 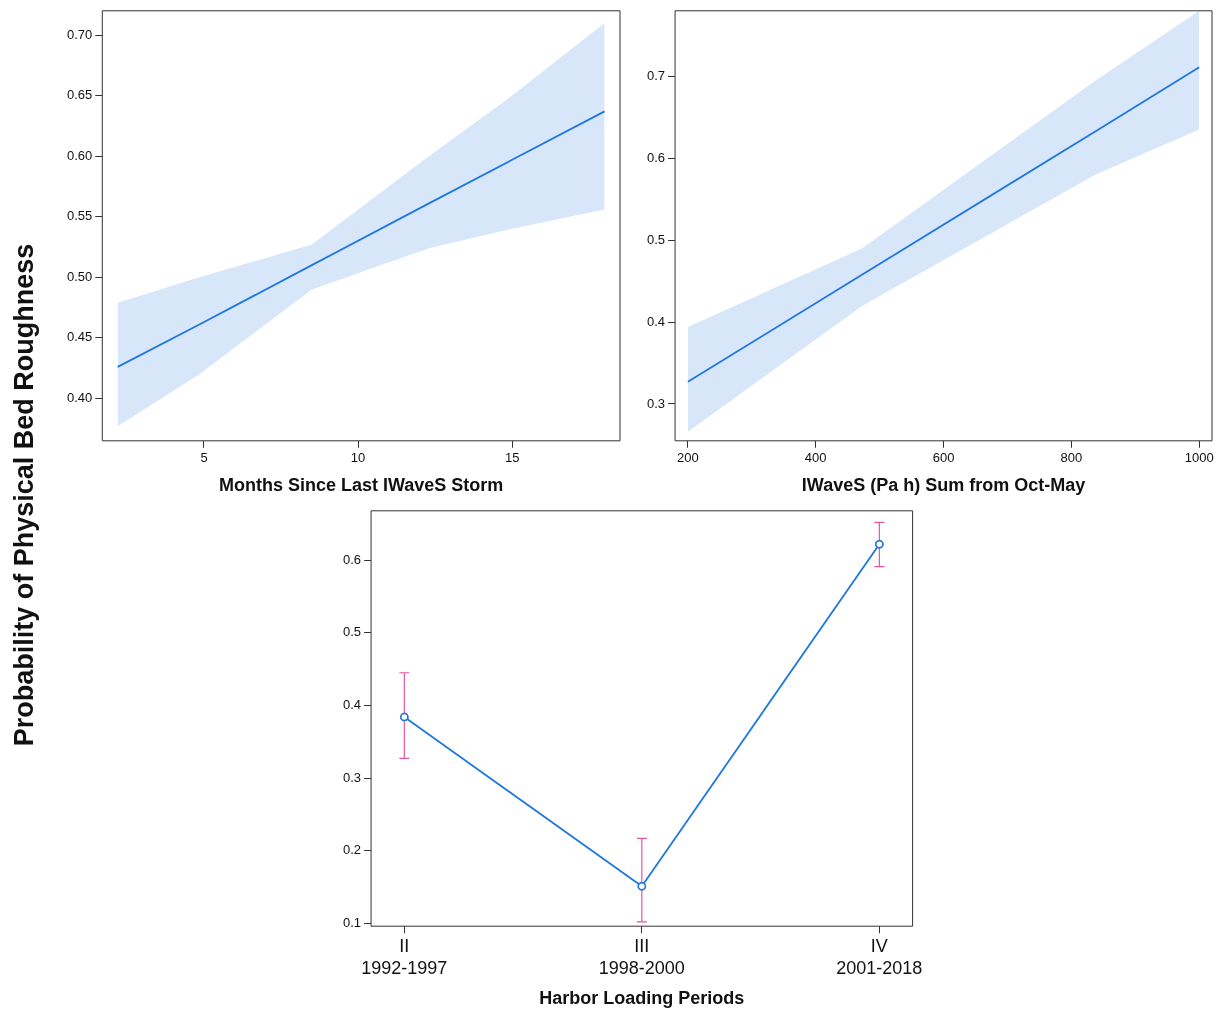 What do you see at coordinates (943, 458) in the screenshot?
I see `x-tick-label: 600` at bounding box center [943, 458].